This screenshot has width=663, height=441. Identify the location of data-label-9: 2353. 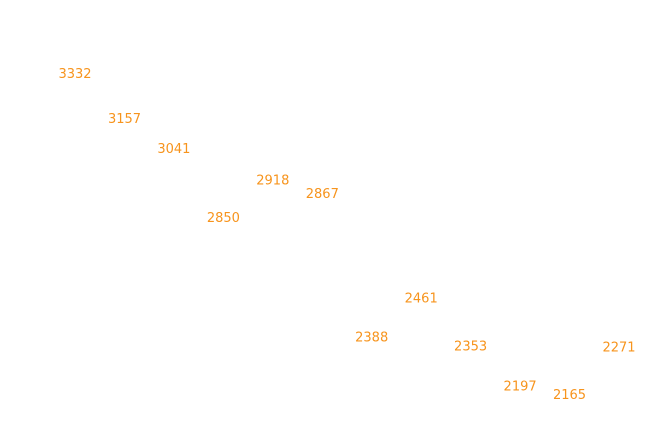
(470, 346).